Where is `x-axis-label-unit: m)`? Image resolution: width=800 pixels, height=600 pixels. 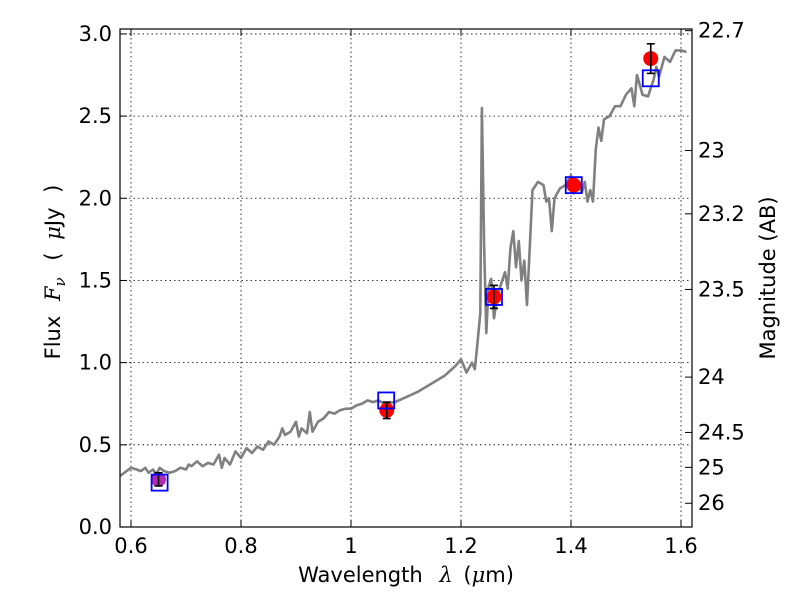 x-axis-label-unit: m) is located at coordinates (499, 575).